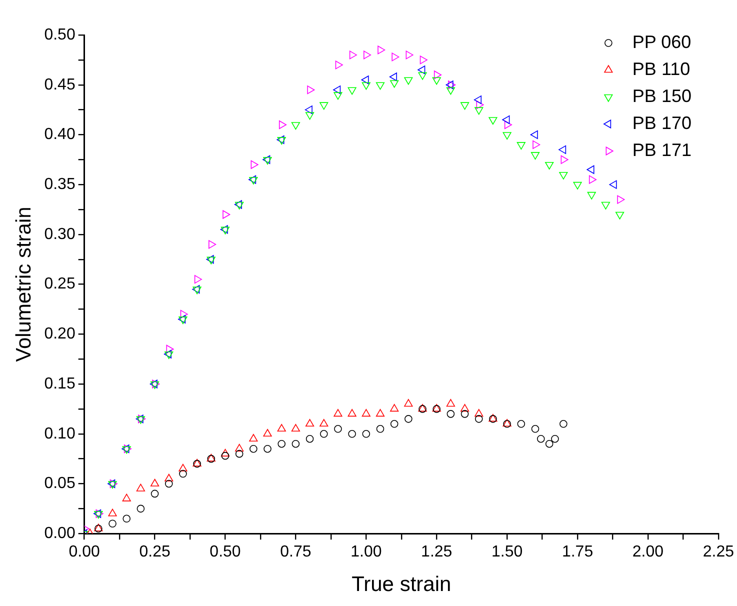 The width and height of the screenshot is (737, 606). I want to click on y-tick-label: 0.45, so click(60, 85).